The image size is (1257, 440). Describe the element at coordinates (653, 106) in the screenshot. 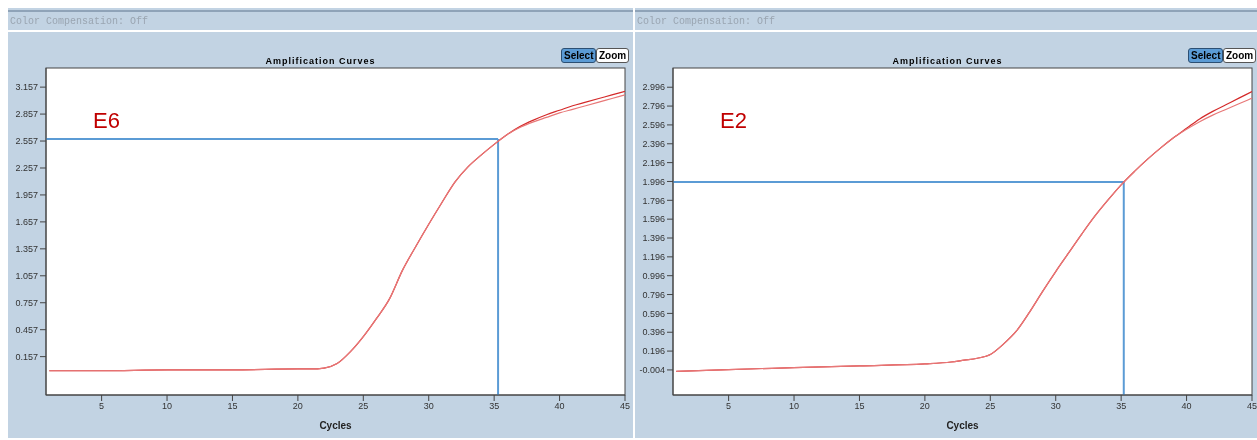

I see `y-tick-label: 2.796` at that location.